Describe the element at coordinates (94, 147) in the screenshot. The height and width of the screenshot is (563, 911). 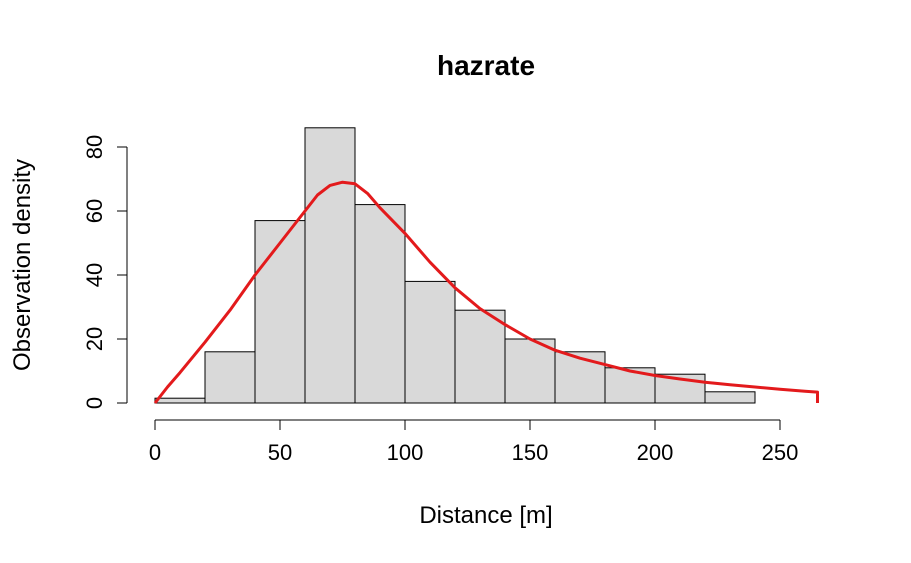
I see `y-tick-label: 80` at that location.